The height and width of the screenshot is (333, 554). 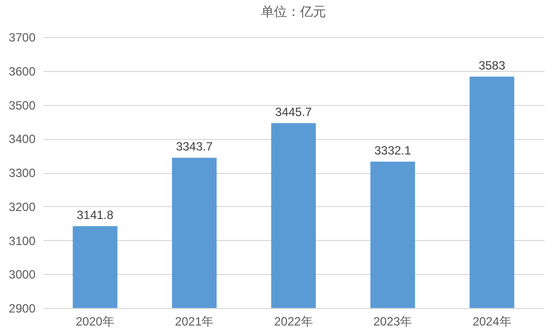 What do you see at coordinates (293, 112) in the screenshot?
I see `data-label: 3445.7` at bounding box center [293, 112].